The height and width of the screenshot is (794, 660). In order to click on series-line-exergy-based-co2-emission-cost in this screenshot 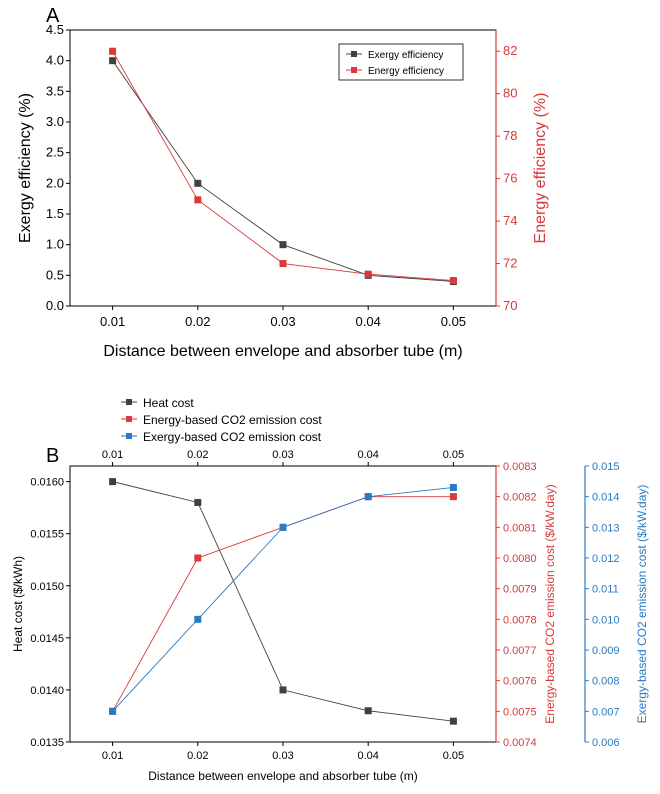, I will do `click(283, 599)`.